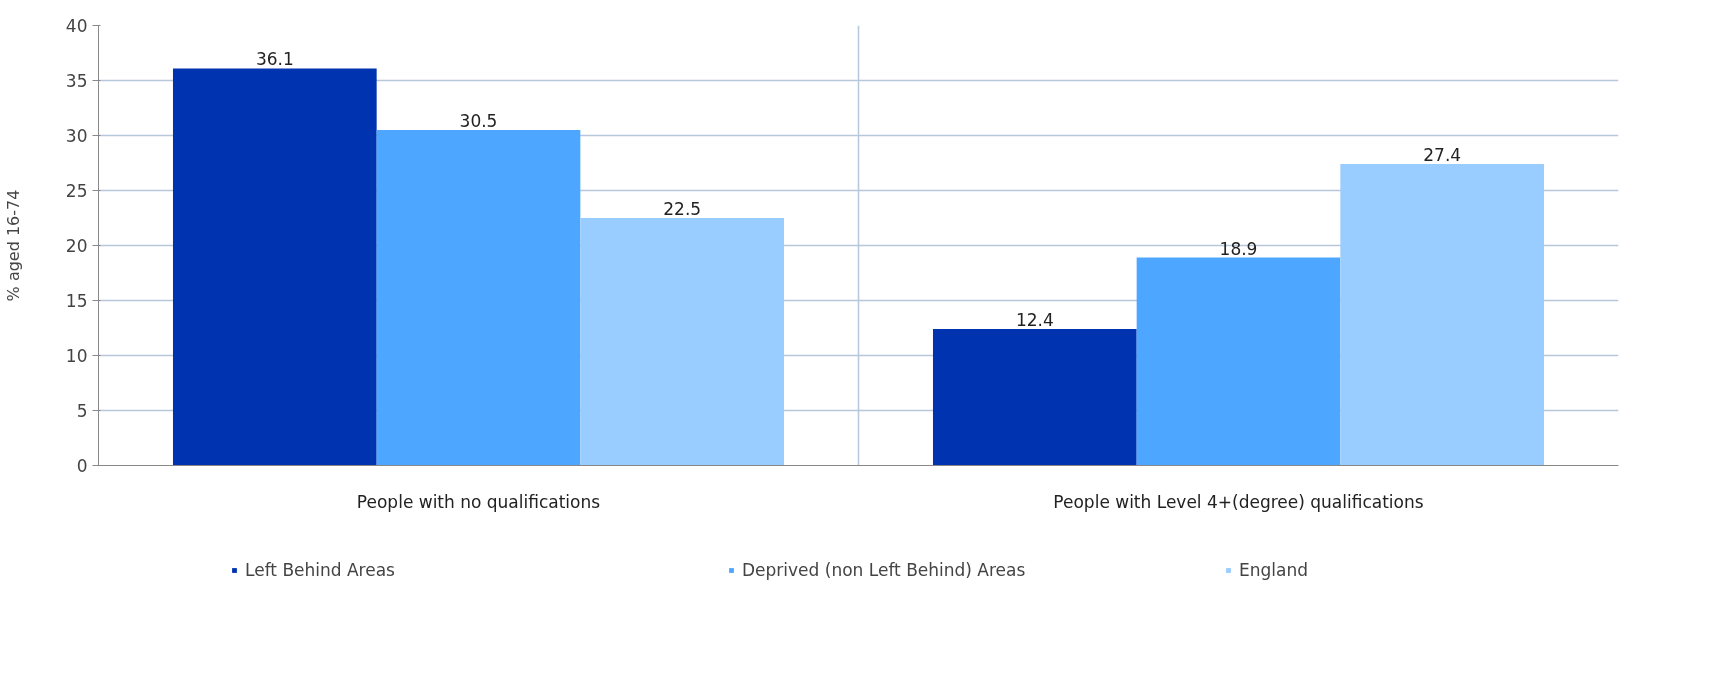  I want to click on data-label: 12.4, so click(1034, 320).